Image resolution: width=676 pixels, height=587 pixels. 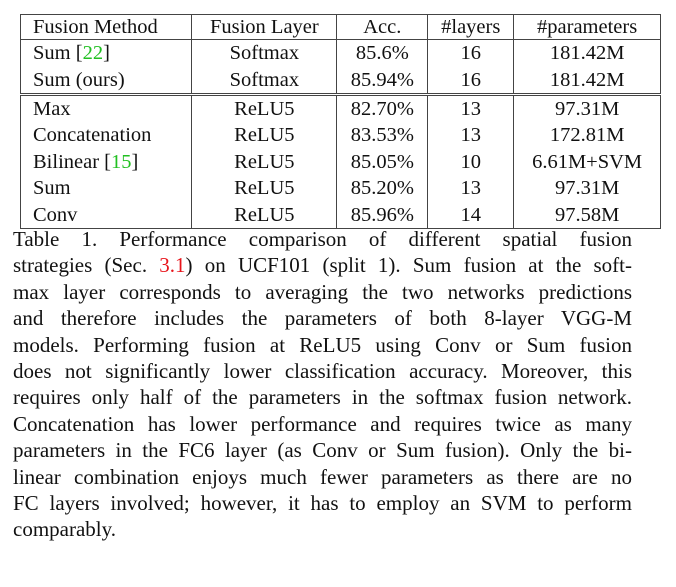 I want to click on header-cell: Acc., so click(x=382, y=27).